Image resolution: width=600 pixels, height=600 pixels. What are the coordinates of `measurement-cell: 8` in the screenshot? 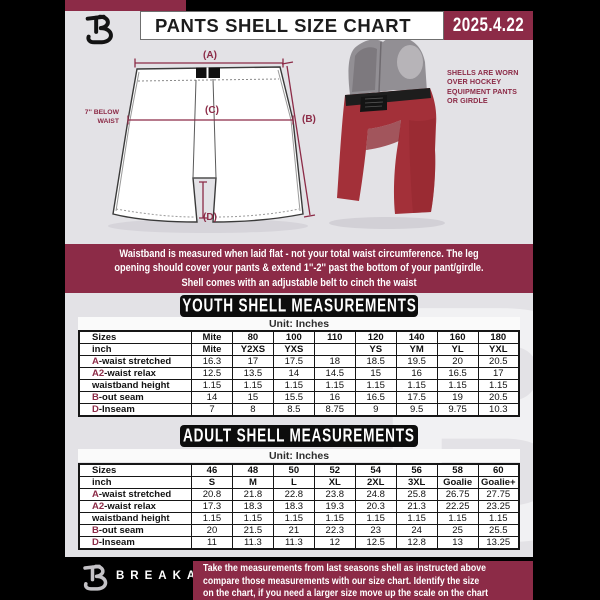 It's located at (252, 410).